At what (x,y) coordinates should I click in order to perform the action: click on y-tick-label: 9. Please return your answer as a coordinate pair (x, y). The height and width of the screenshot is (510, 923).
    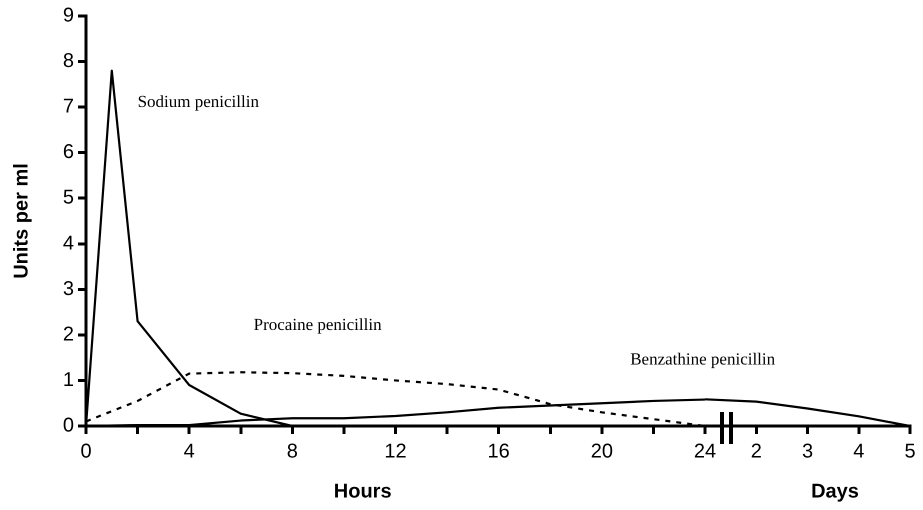
    Looking at the image, I should click on (68, 15).